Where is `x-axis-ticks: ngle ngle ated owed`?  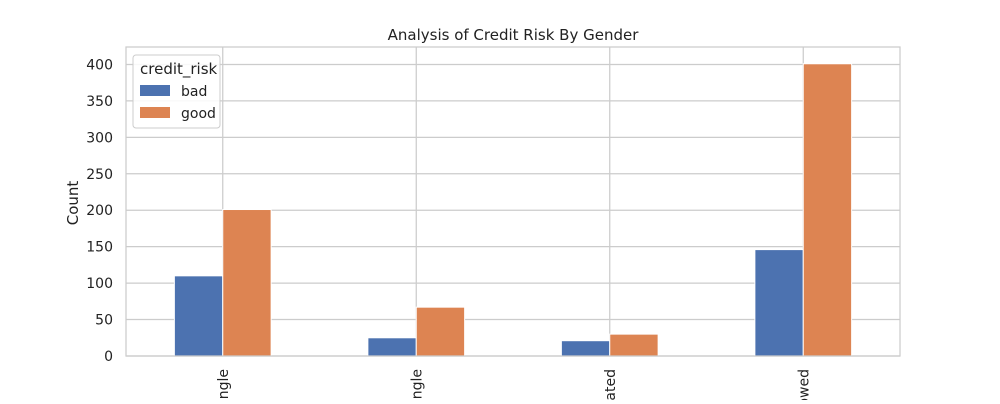 x-axis-ticks: ngle ngle ated owed is located at coordinates (514, 386).